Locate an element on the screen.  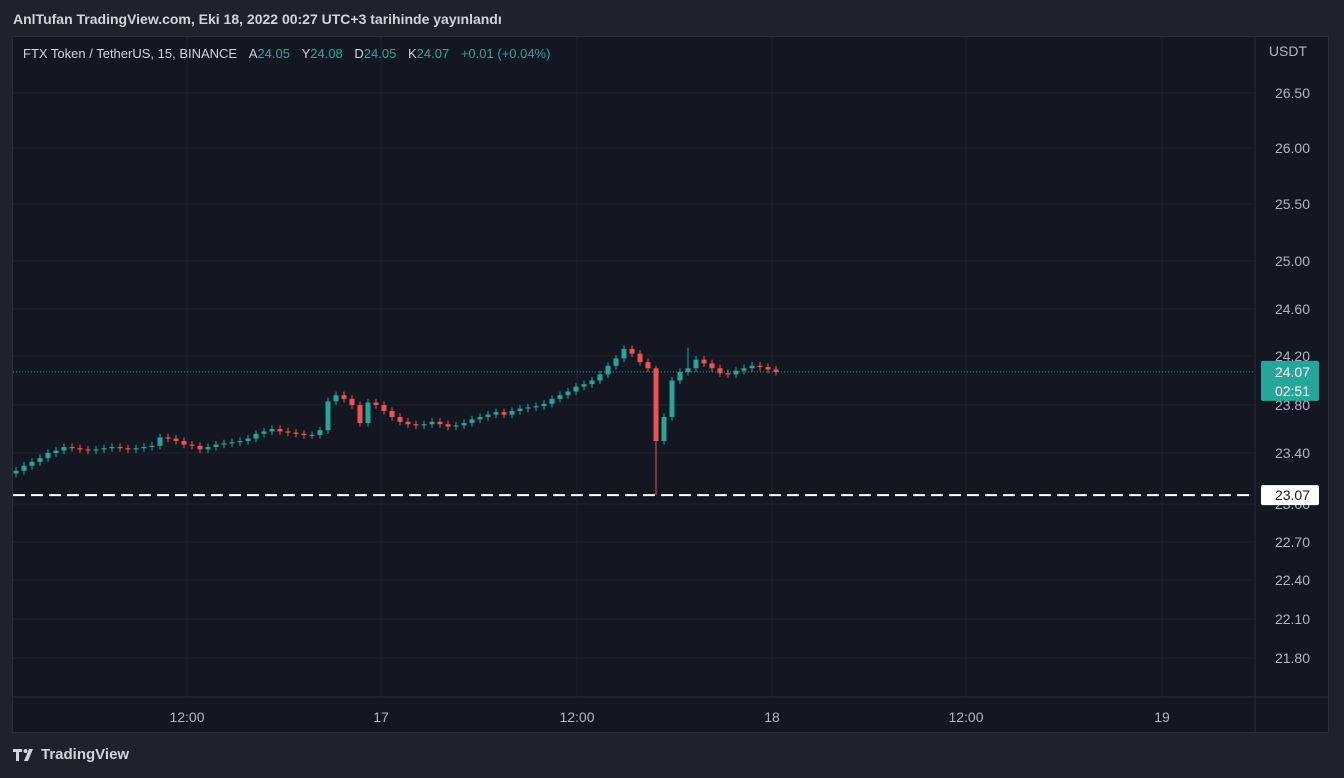
open-value: 24.05 is located at coordinates (273, 53).